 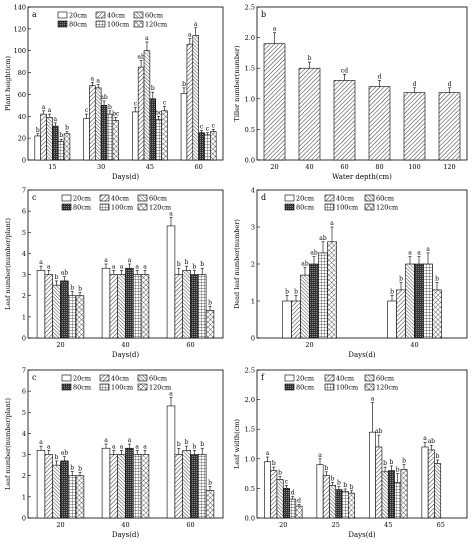 What do you see at coordinates (250, 161) in the screenshot?
I see `y-tick-label: 0.0` at bounding box center [250, 161].